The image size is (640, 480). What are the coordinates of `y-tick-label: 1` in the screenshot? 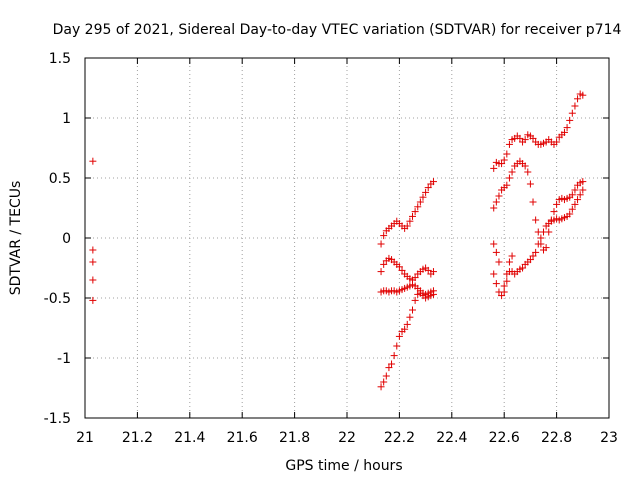 It's located at (66, 119).